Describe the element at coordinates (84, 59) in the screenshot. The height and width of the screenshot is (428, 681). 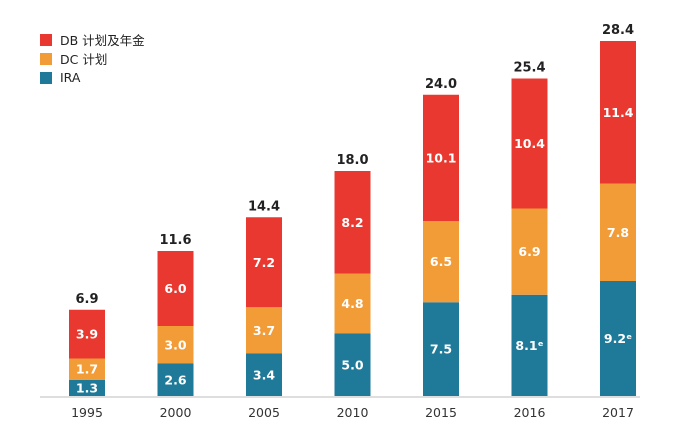
I see `legend-label-dc: DC 计划` at that location.